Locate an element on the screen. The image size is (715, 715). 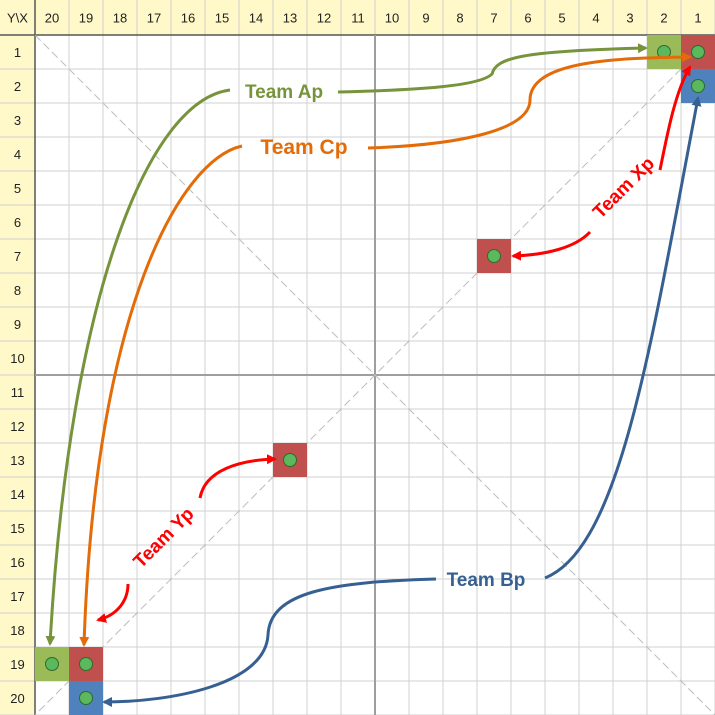
y-header-label: 6 is located at coordinates (17, 222).